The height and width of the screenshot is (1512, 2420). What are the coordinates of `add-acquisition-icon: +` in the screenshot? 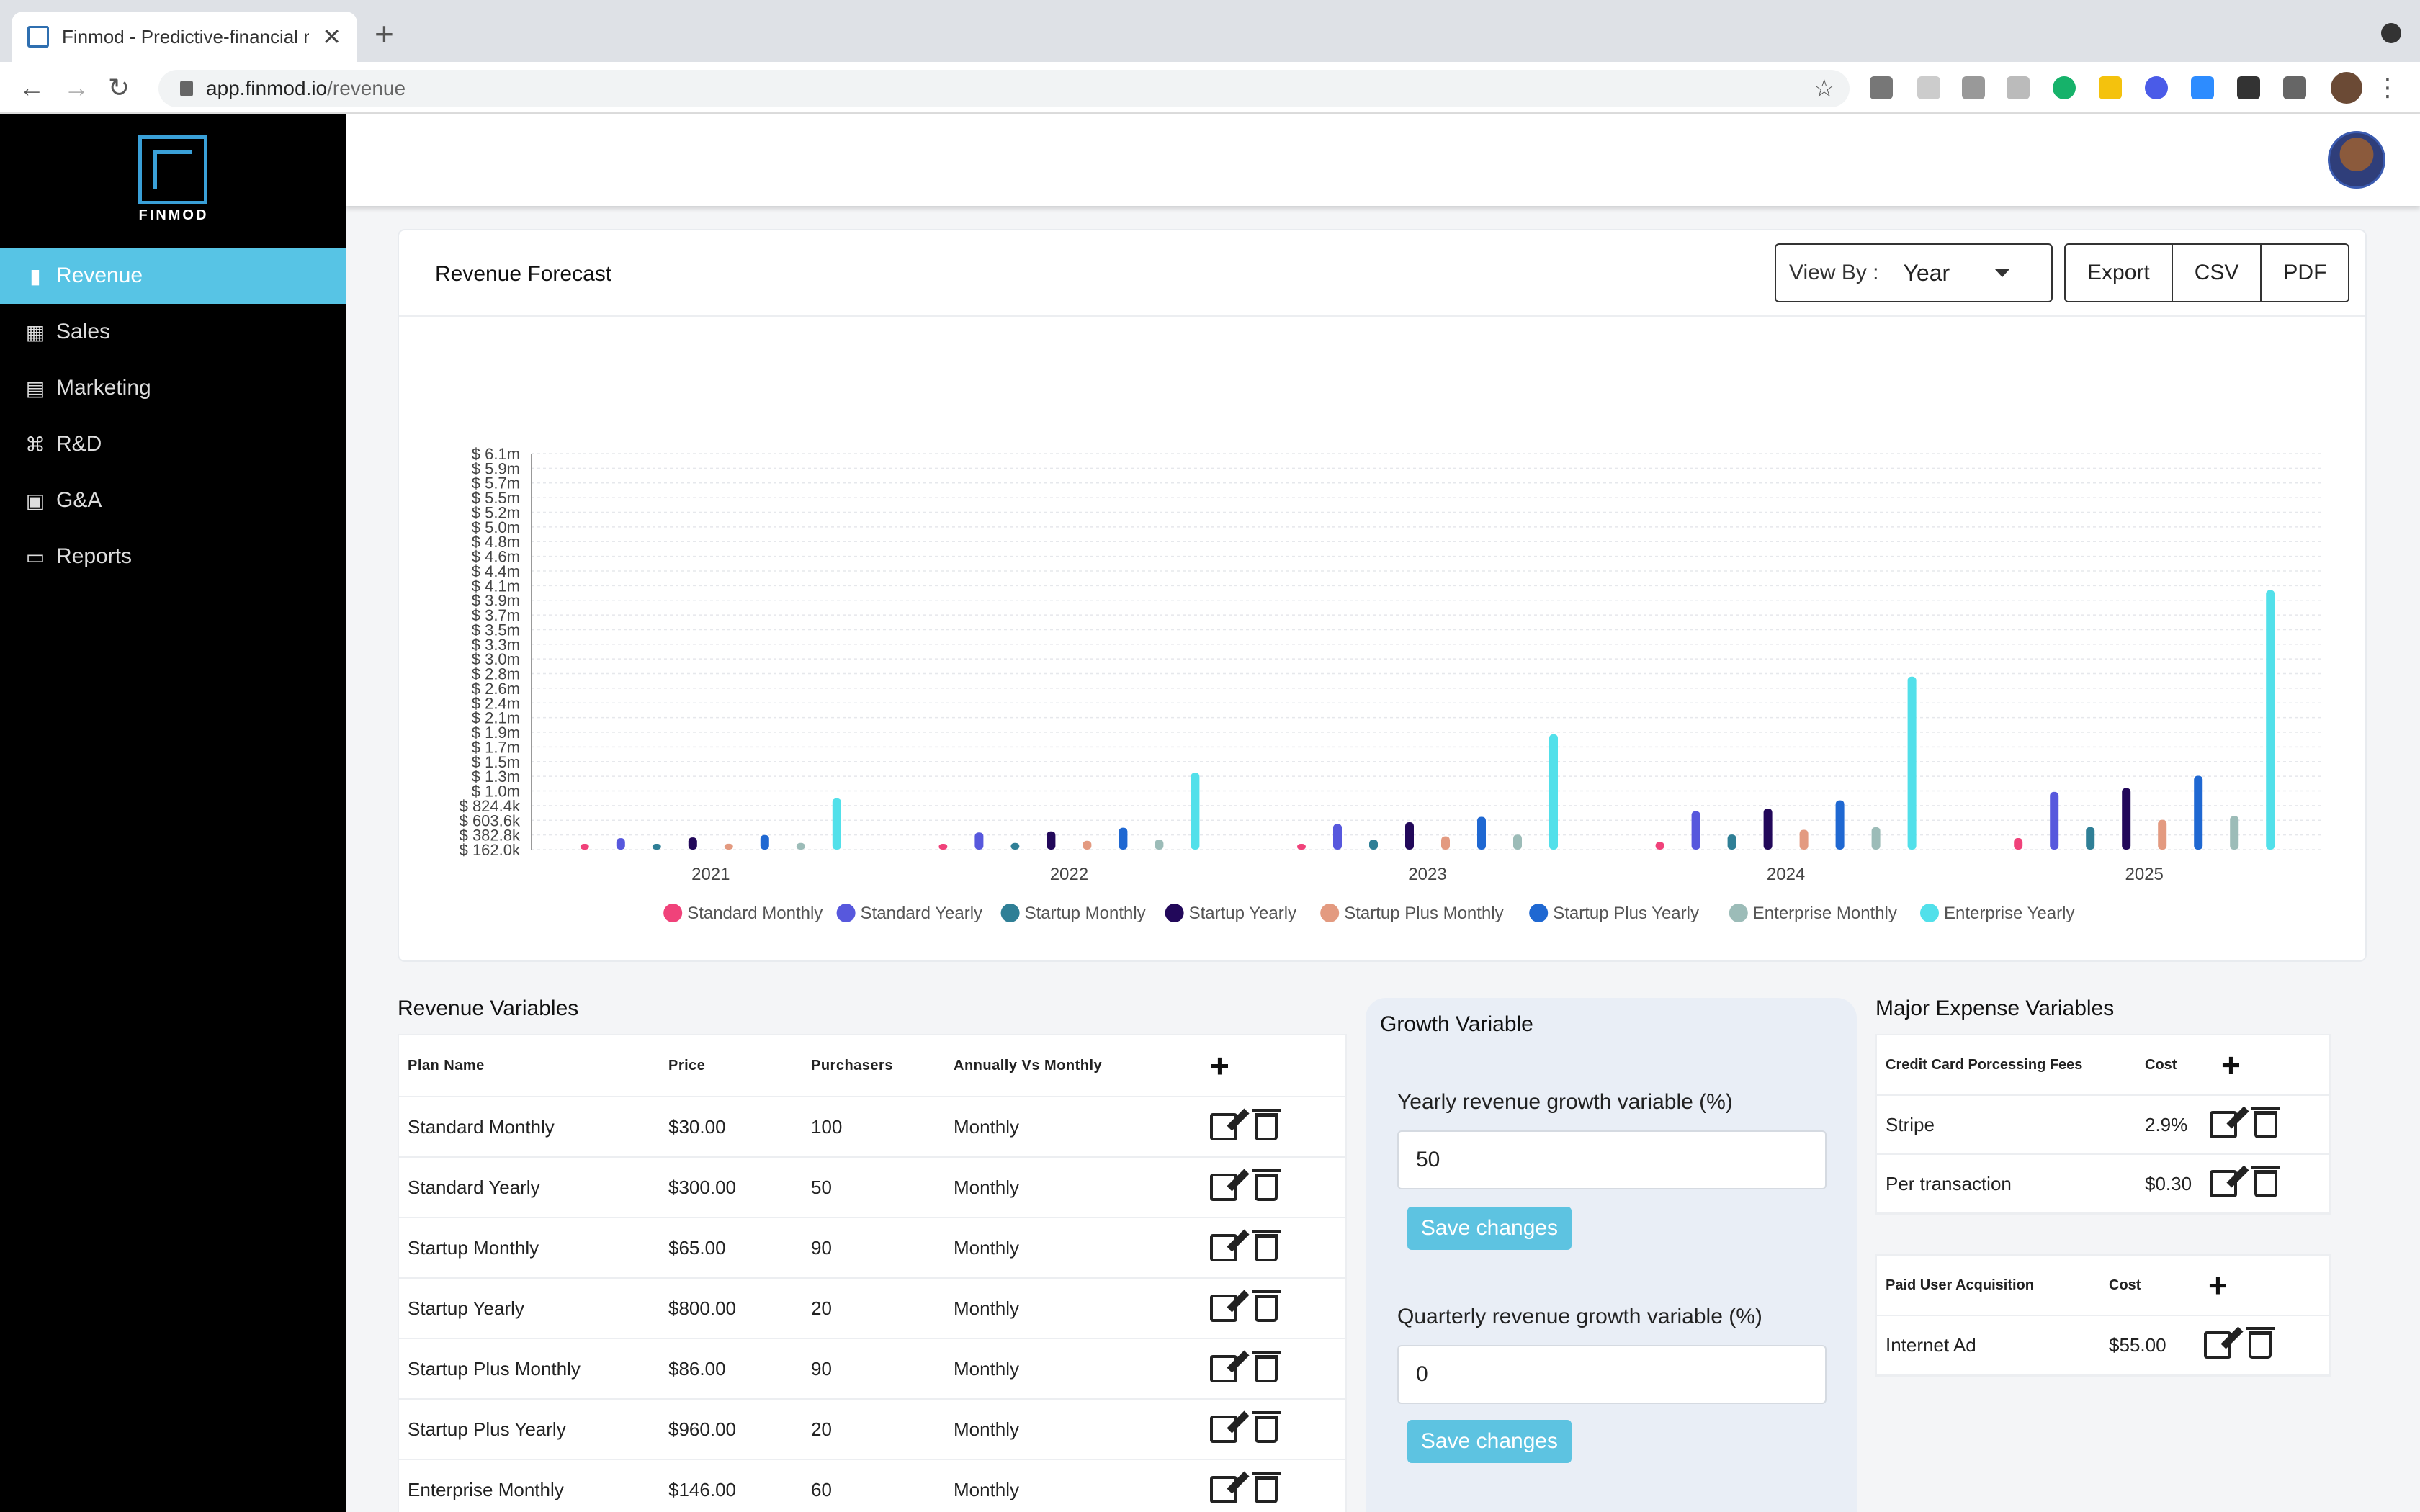 It's located at (2218, 1285).